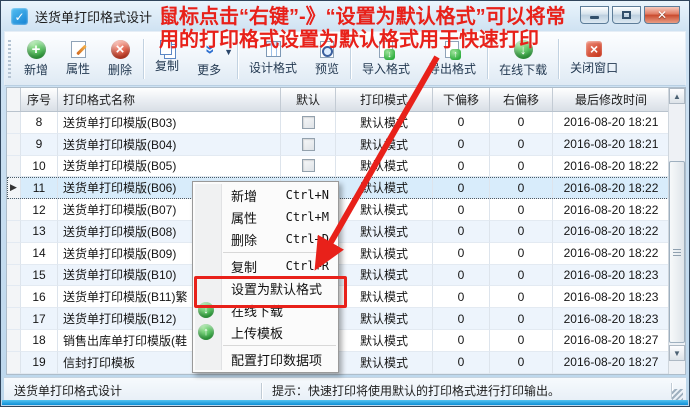 The height and width of the screenshot is (407, 690). I want to click on vertical-scrollbar: ▲ ▼, so click(676, 231).